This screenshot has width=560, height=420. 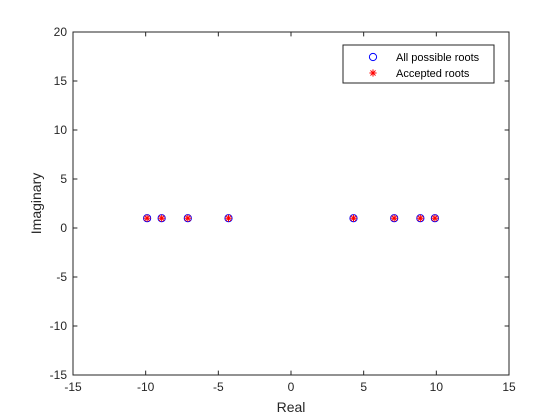 What do you see at coordinates (59, 375) in the screenshot?
I see `y-tick-label: -15` at bounding box center [59, 375].